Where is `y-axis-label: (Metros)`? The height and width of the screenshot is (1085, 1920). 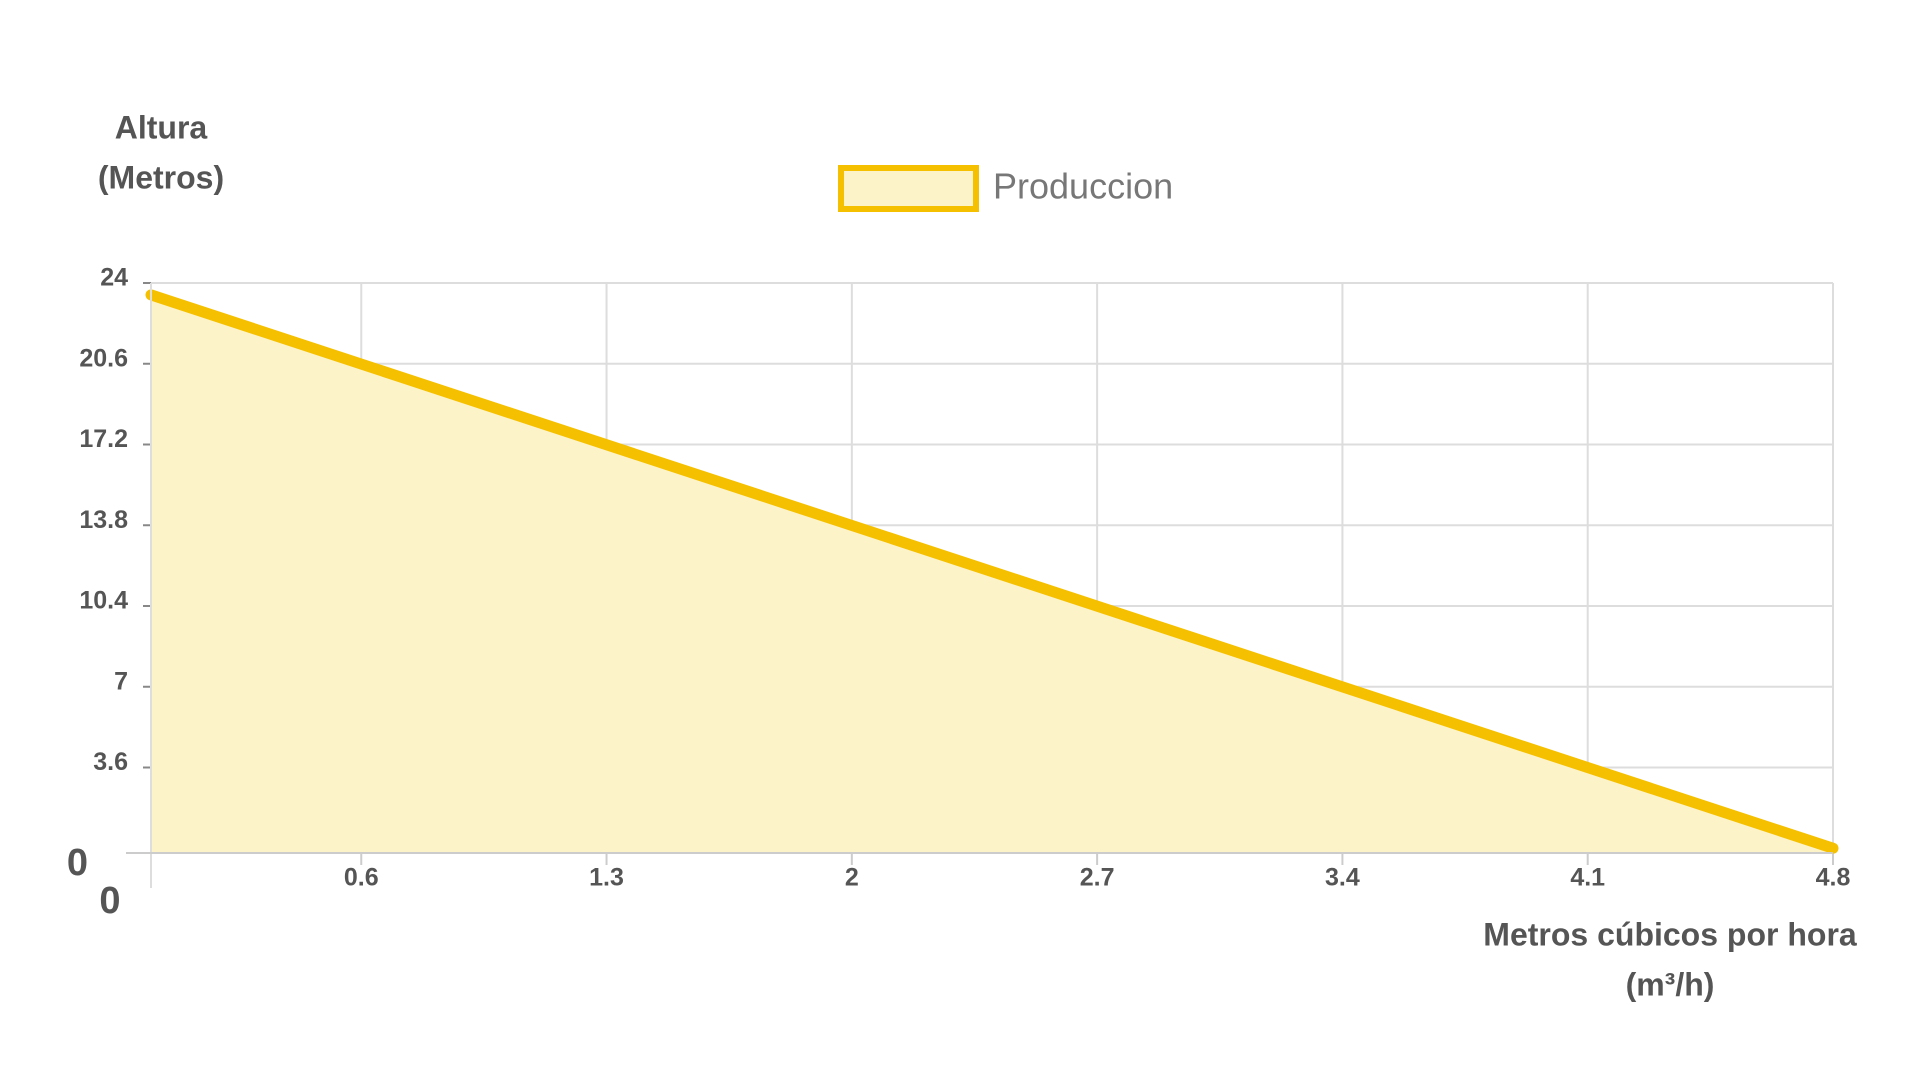
y-axis-label: (Metros) is located at coordinates (161, 177).